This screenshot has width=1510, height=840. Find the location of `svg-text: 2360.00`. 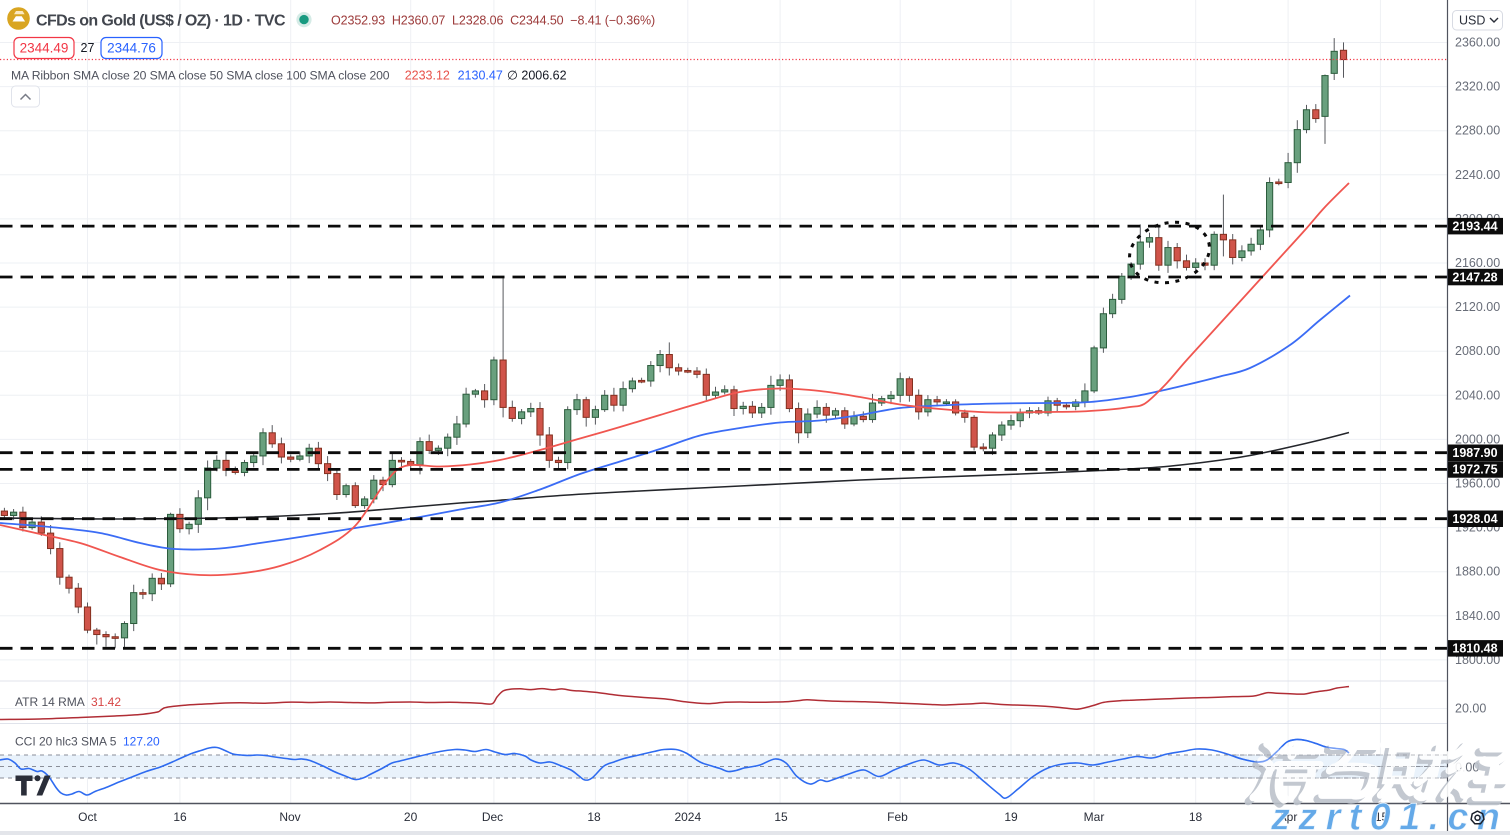

svg-text: 2360.00 is located at coordinates (1477, 43).